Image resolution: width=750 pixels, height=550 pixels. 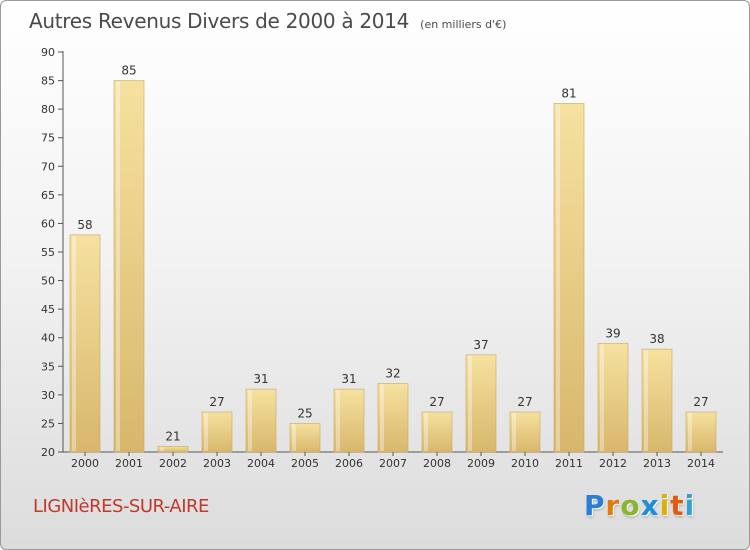 What do you see at coordinates (48, 423) in the screenshot?
I see `y-tick-label: 25` at bounding box center [48, 423].